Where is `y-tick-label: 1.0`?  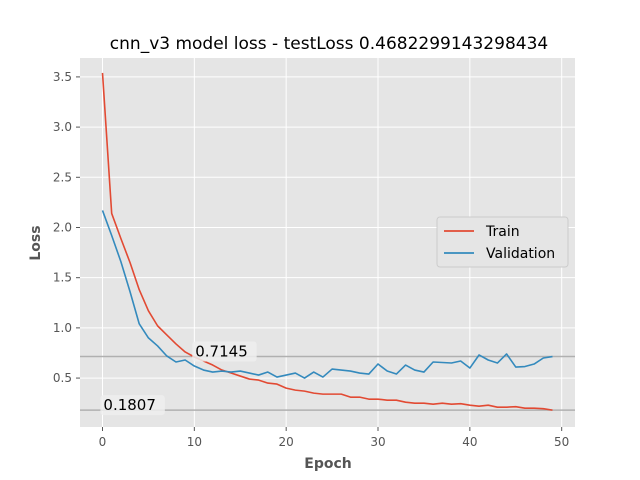 y-tick-label: 1.0 is located at coordinates (62, 328).